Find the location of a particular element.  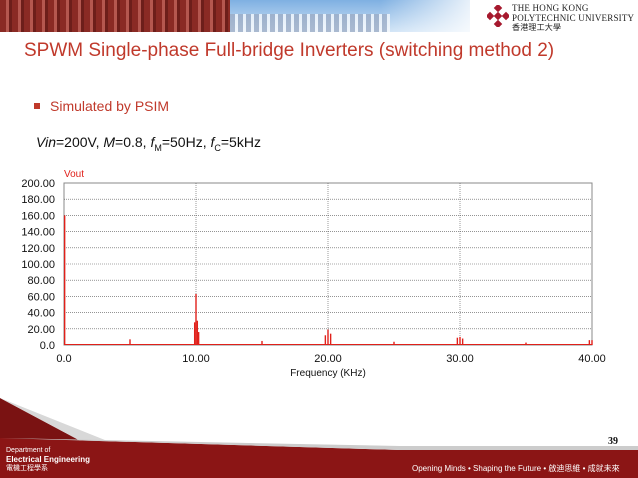

x-tick-label: 30.00 is located at coordinates (460, 359).